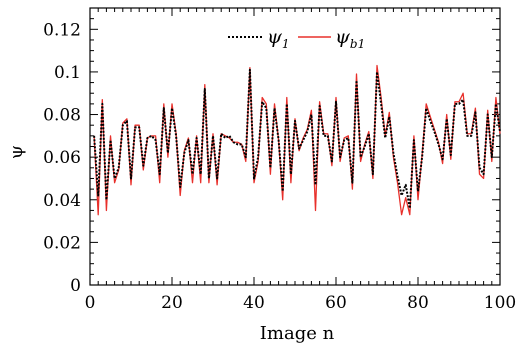  I want to click on legend-label-psib1-base: ψ, so click(343, 37).